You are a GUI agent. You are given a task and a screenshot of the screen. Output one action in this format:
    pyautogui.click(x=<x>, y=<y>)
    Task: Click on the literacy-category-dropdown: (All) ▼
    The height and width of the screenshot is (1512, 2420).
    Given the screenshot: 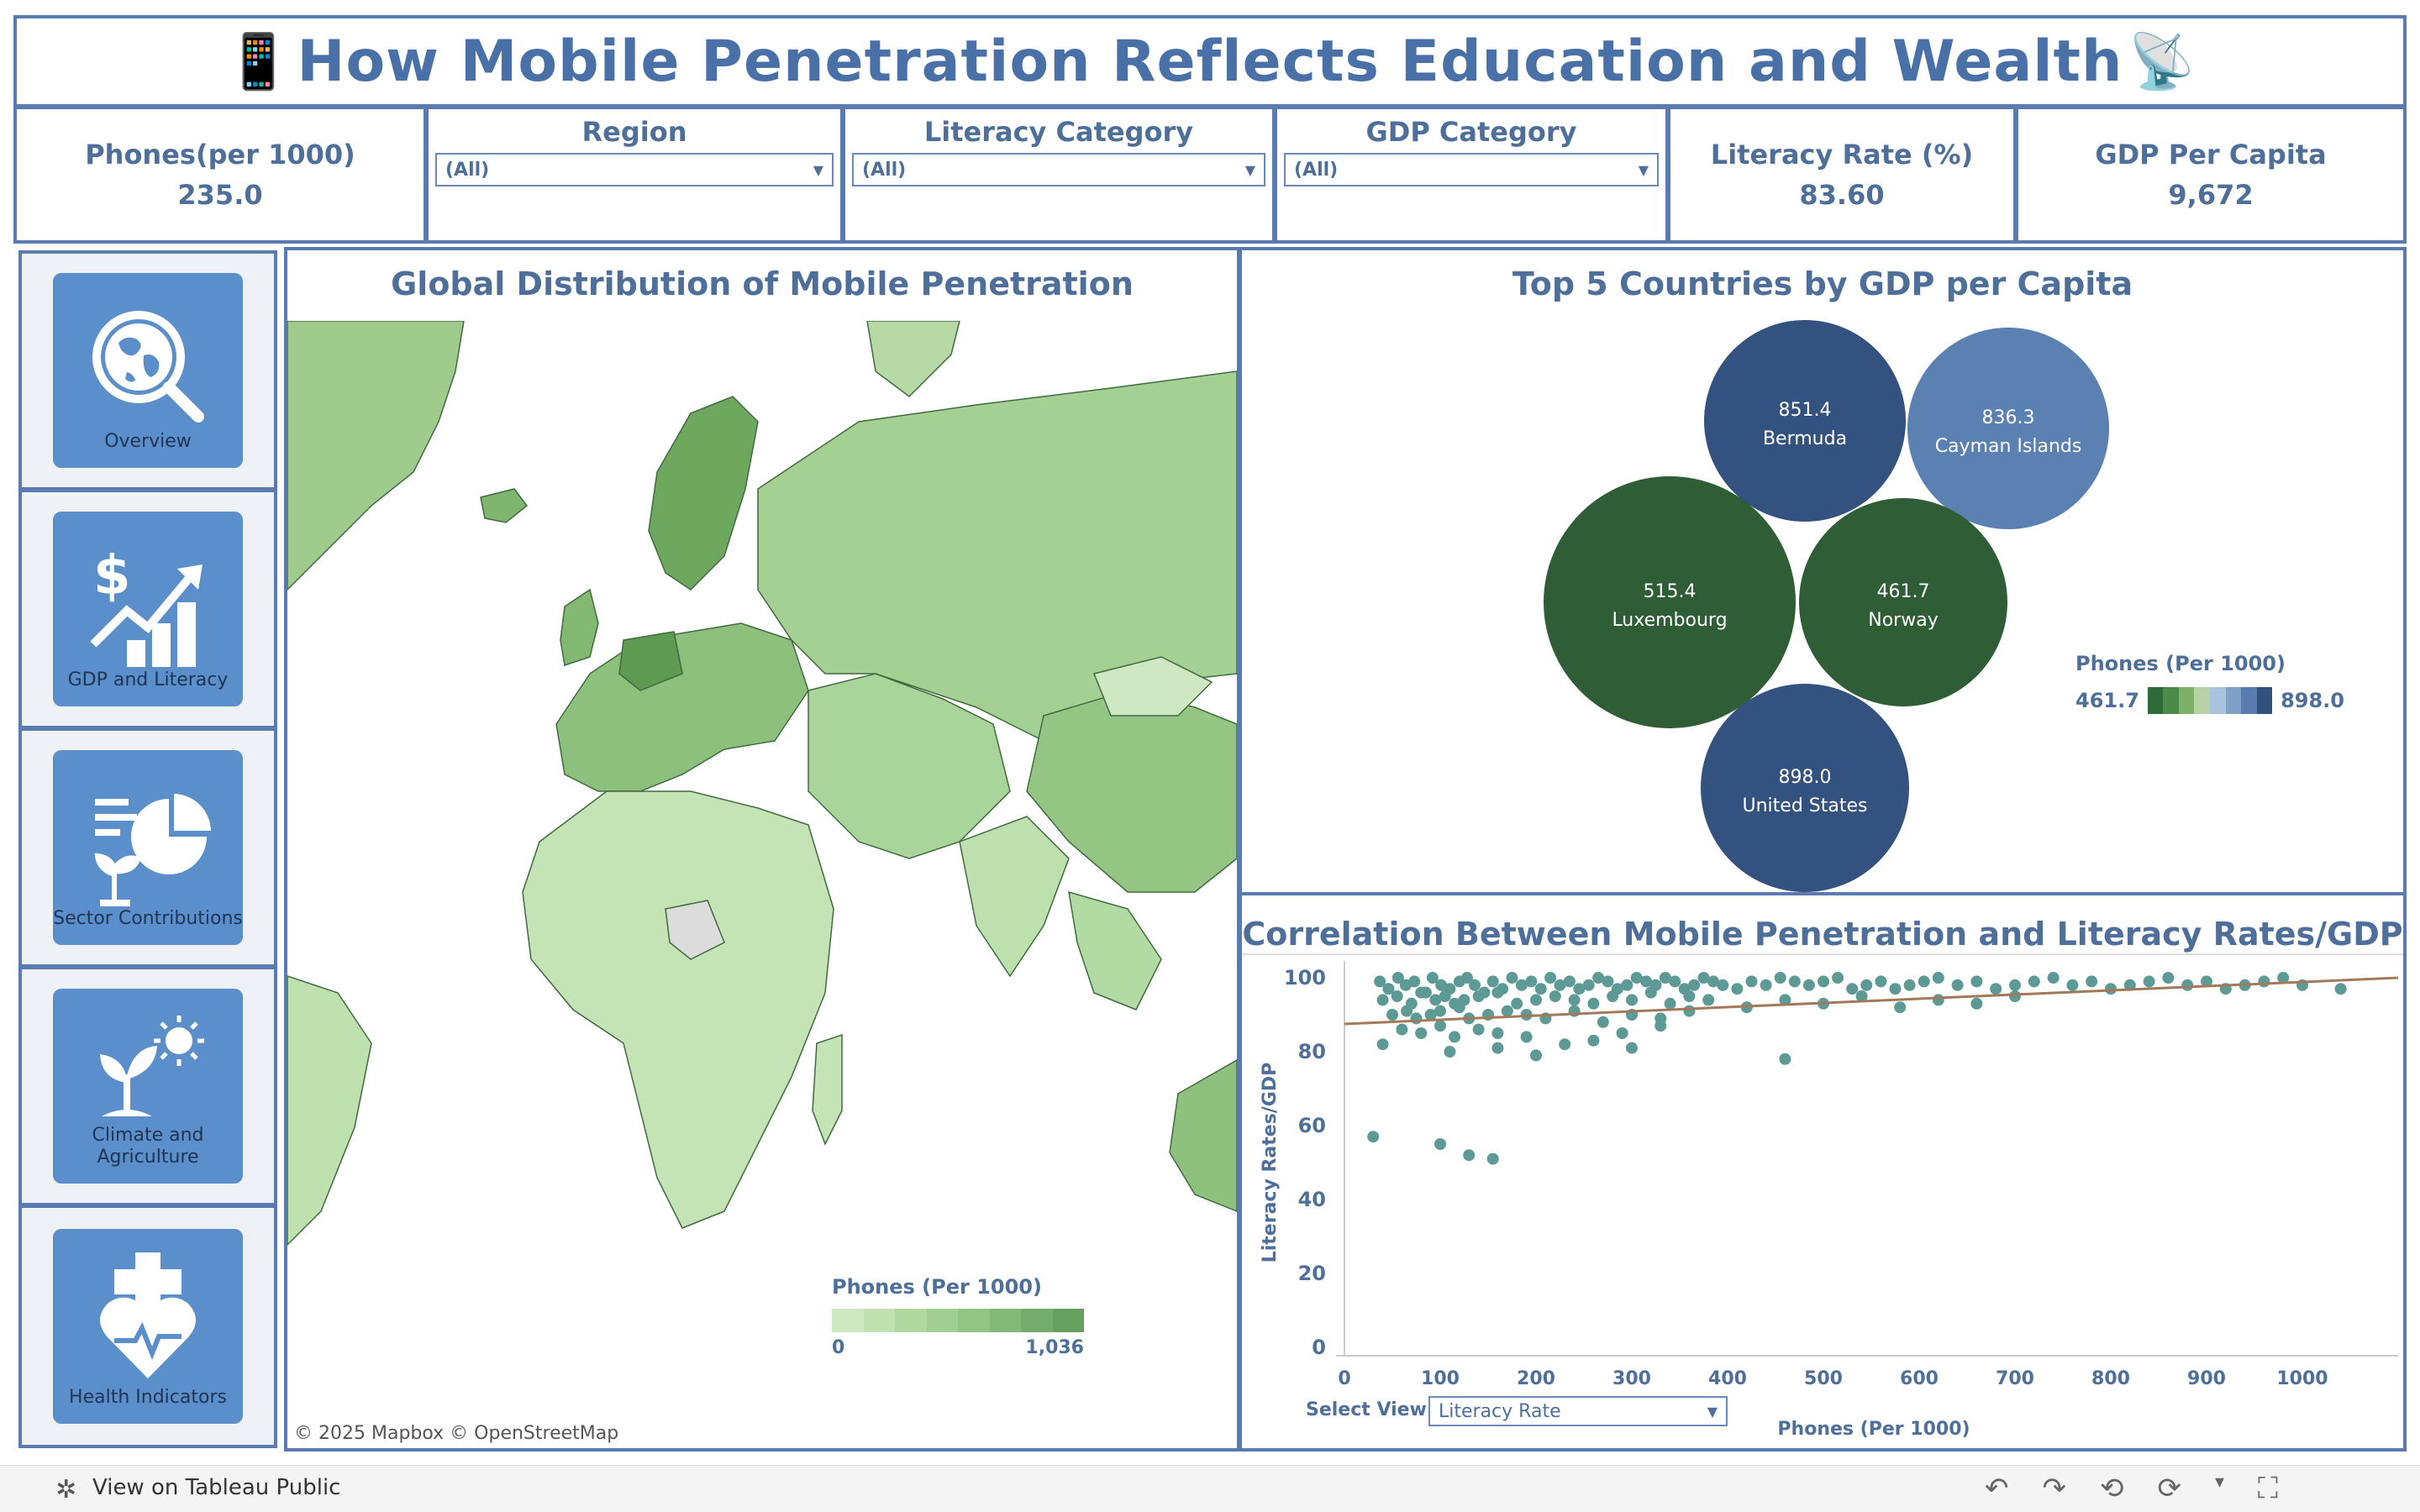 What is the action you would take?
    pyautogui.click(x=1058, y=169)
    